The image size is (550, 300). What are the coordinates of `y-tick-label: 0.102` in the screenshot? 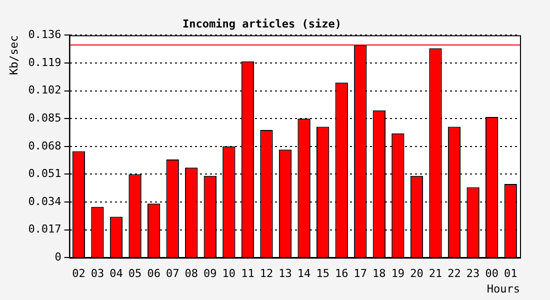 It's located at (45, 90).